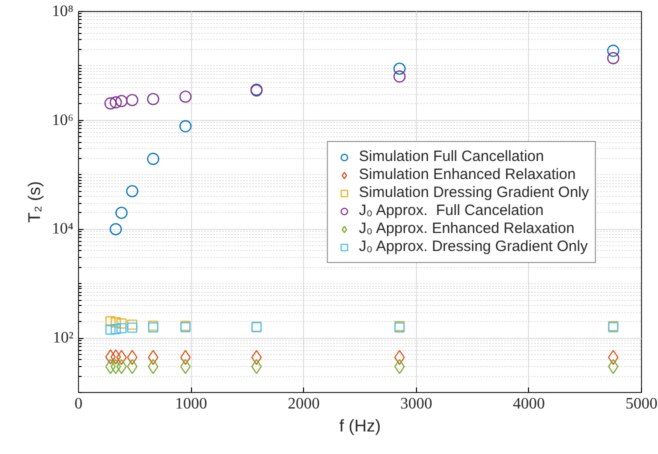 The image size is (658, 454). Describe the element at coordinates (416, 404) in the screenshot. I see `x-tick-label: 3000` at that location.